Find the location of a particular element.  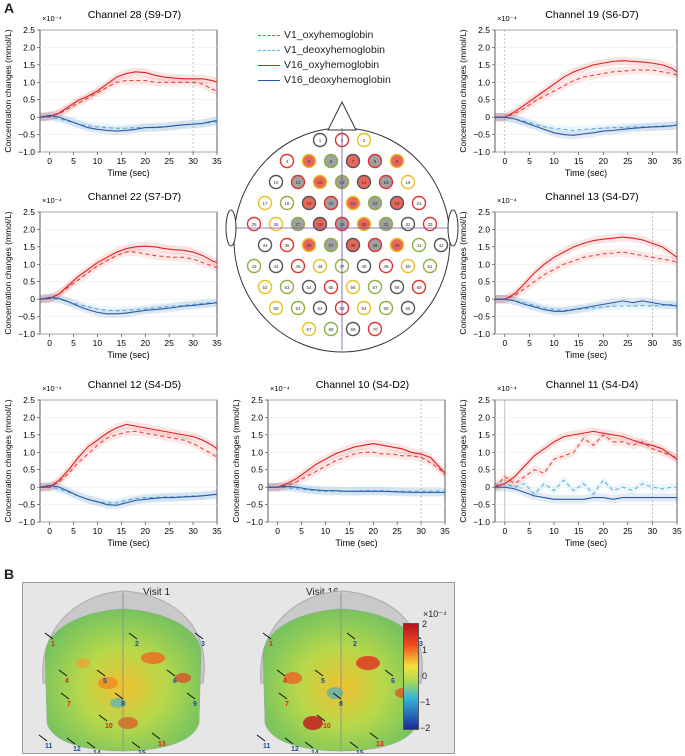

channel-label: 6 is located at coordinates (393, 681).